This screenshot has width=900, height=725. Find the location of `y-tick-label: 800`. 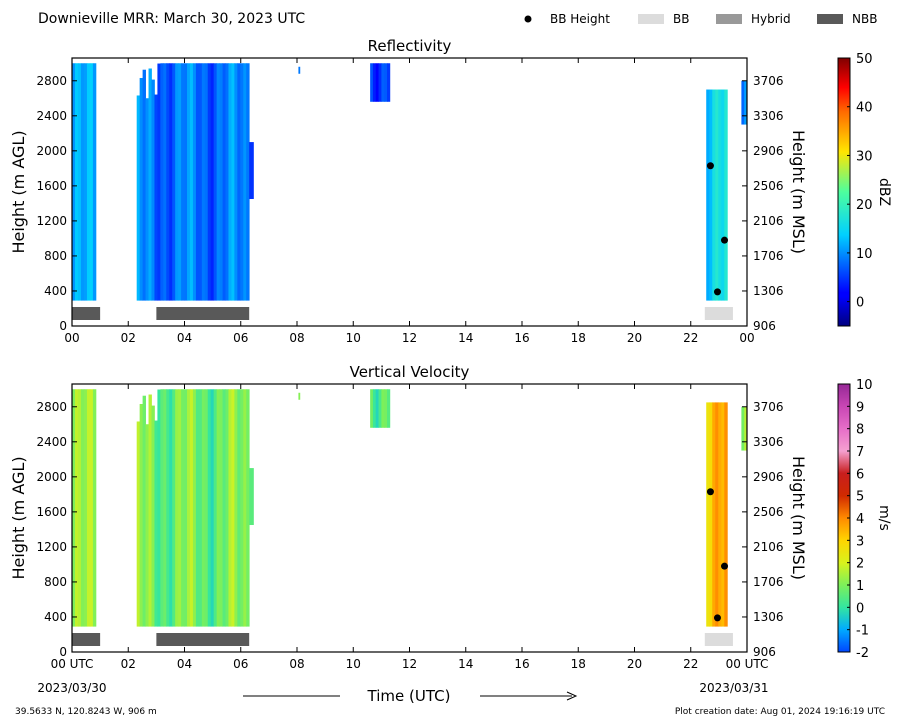

y-tick-label: 800 is located at coordinates (55, 256).